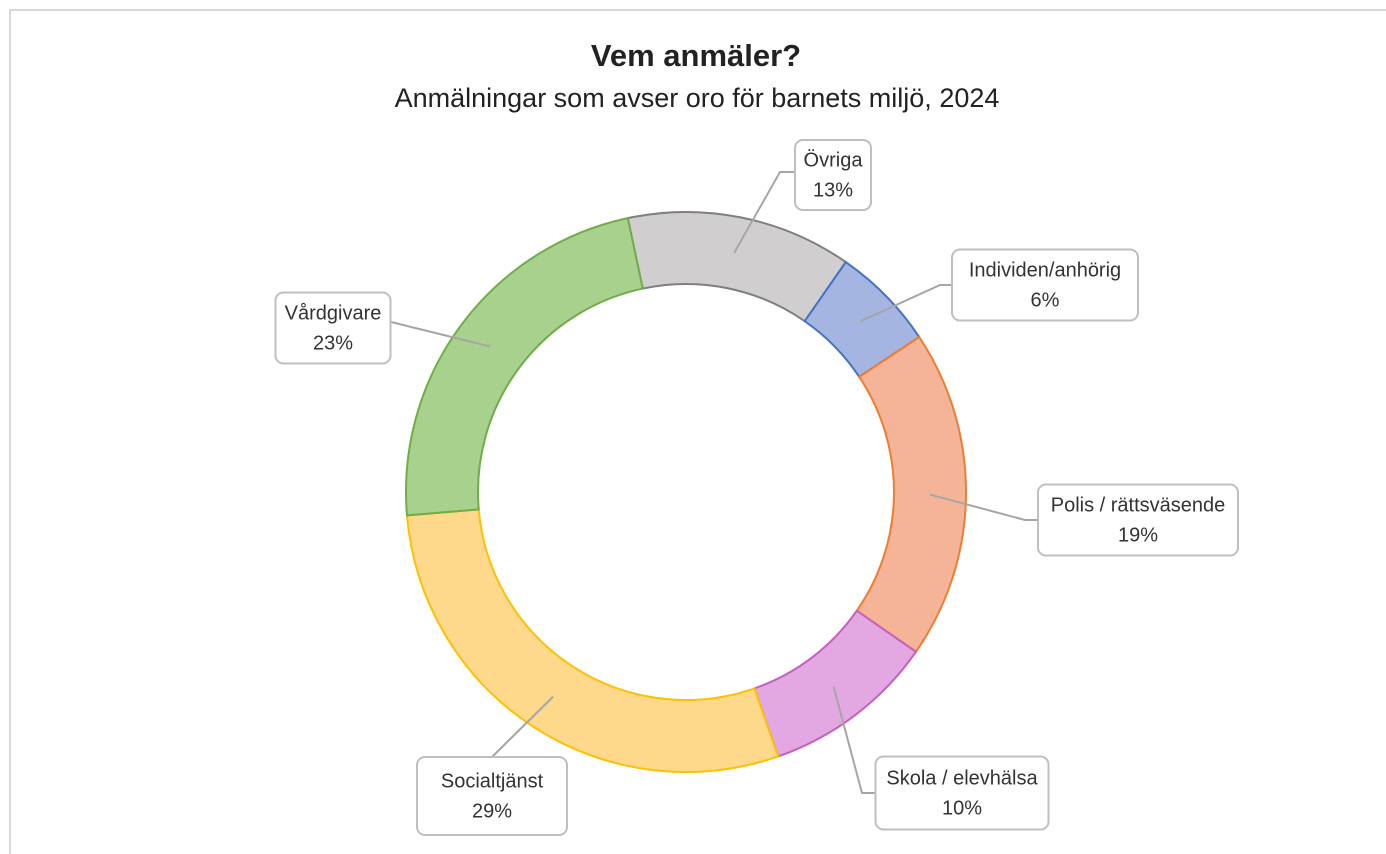 The height and width of the screenshot is (854, 1386). What do you see at coordinates (833, 190) in the screenshot?
I see `label-value: 13%` at bounding box center [833, 190].